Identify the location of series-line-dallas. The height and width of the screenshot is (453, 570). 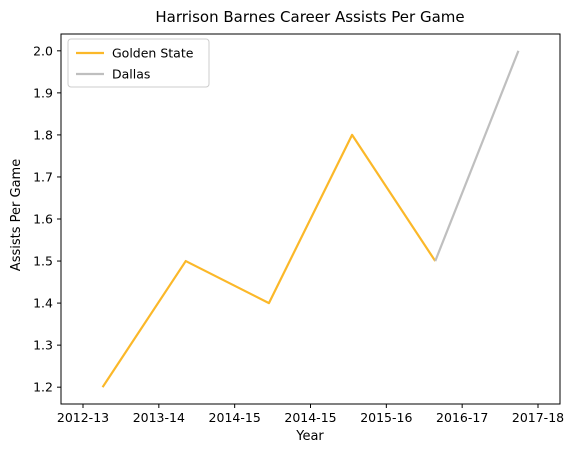
(477, 156).